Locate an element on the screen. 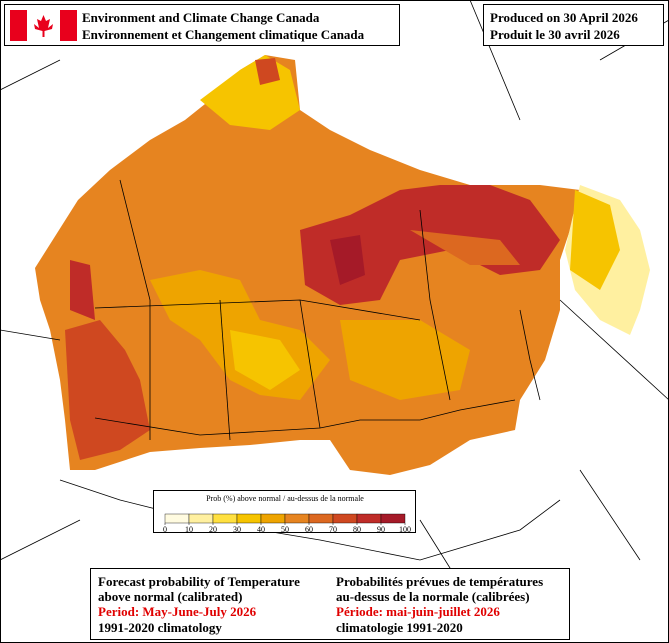 The height and width of the screenshot is (643, 669). produced-frame is located at coordinates (573, 25).